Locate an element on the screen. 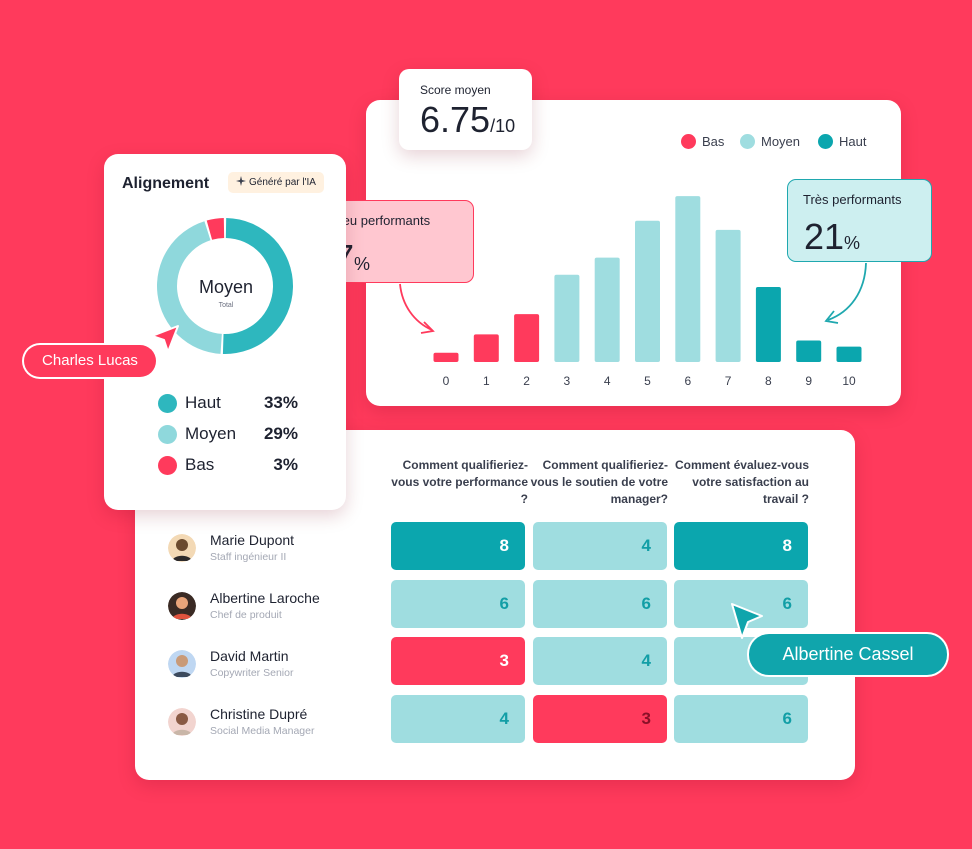  high-performers-callout: Très performants 21% is located at coordinates (859, 220).